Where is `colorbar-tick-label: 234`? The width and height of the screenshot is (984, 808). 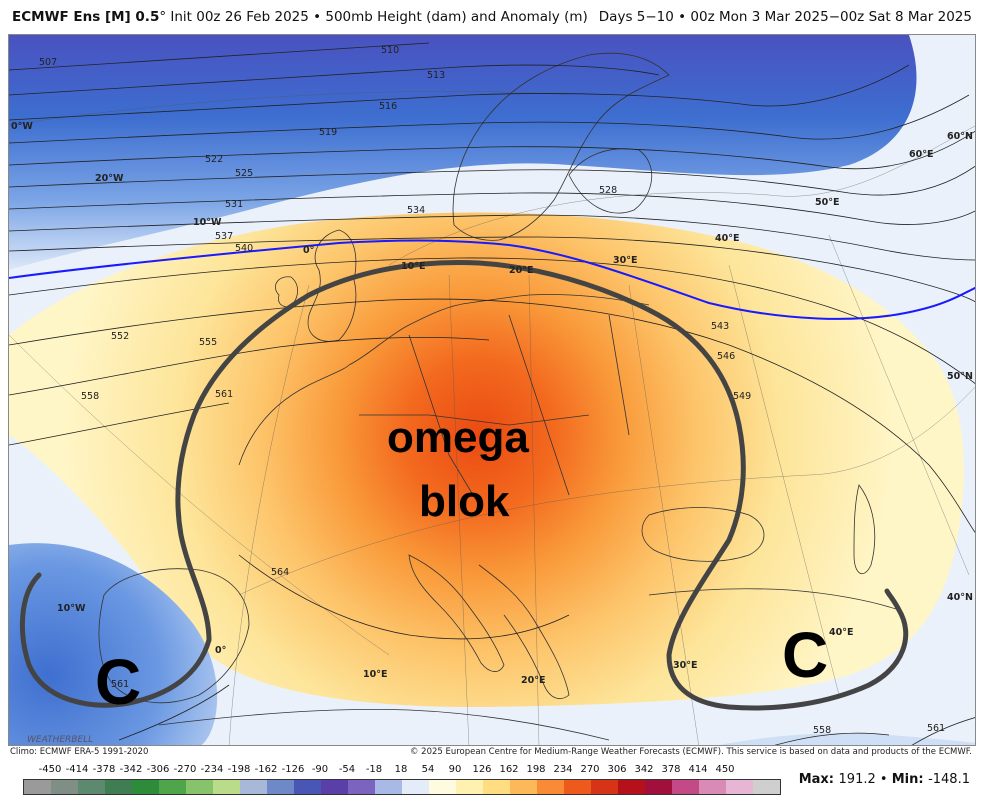
colorbar-tick-label: 234 is located at coordinates (563, 769).